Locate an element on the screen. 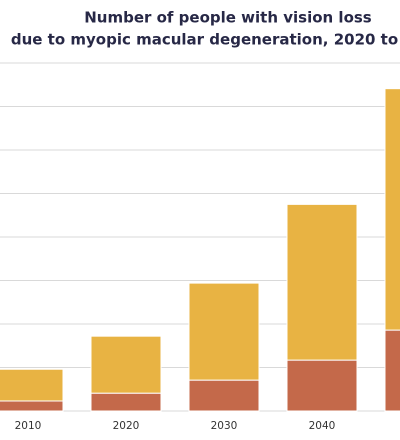  x-tick-label: 2010 is located at coordinates (28, 426).